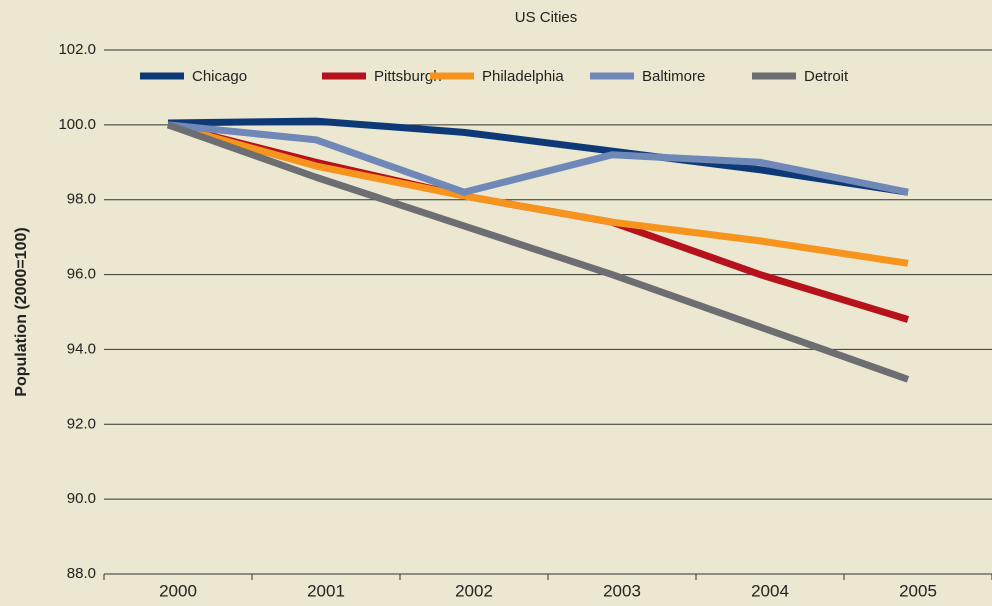 This screenshot has height=606, width=992. I want to click on y-tick-label: 100.0, so click(77, 124).